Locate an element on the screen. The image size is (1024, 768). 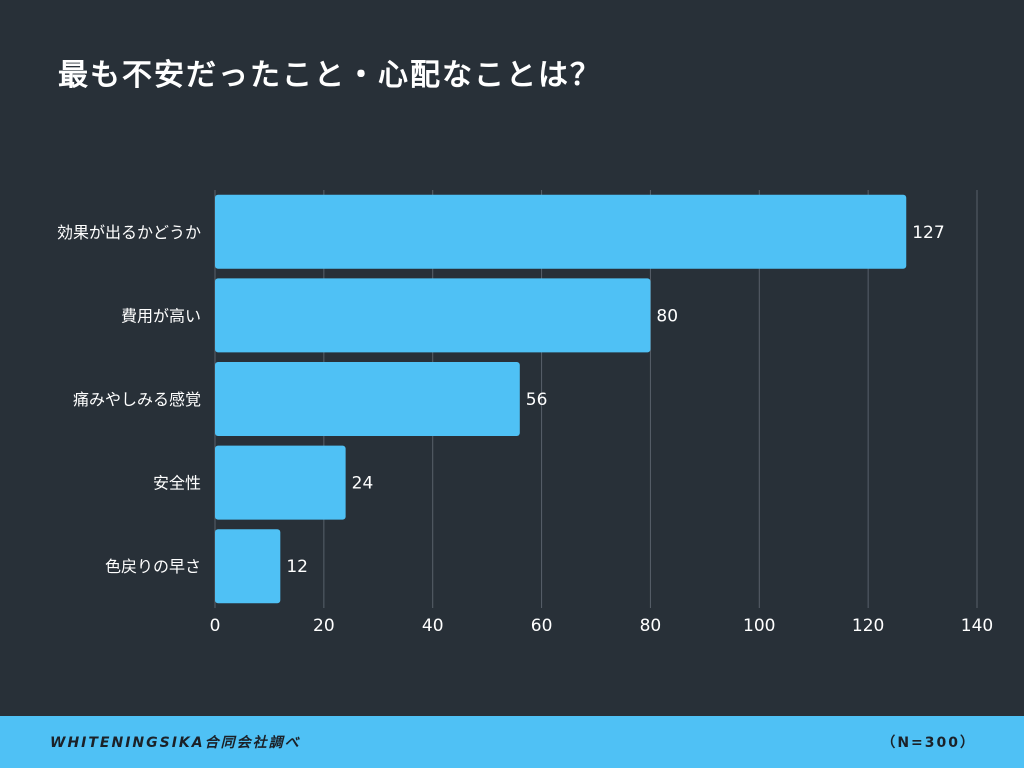
x-tick-label: 40 is located at coordinates (433, 626).